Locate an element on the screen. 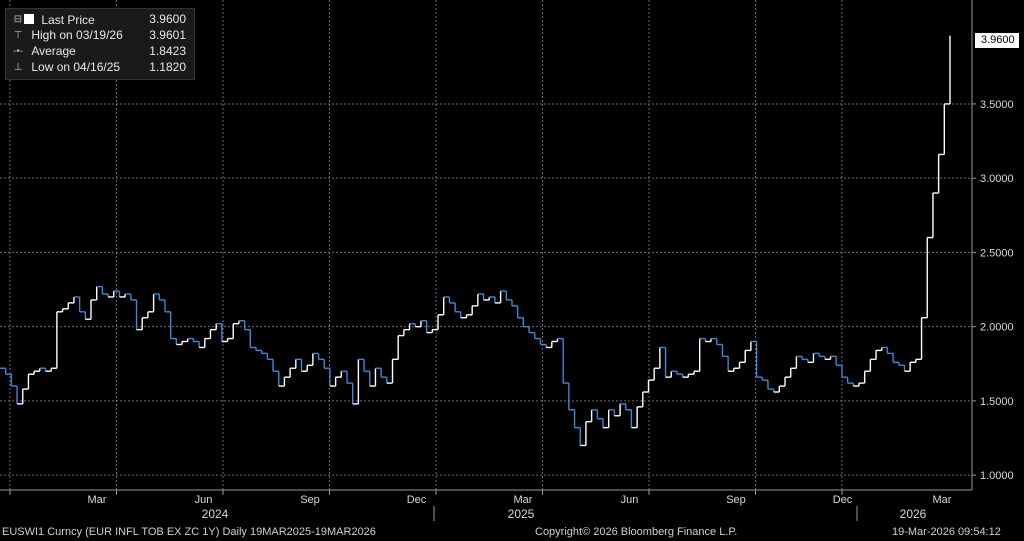 Image resolution: width=1024 pixels, height=541 pixels. y-tick-label: 3.0000 is located at coordinates (997, 179).